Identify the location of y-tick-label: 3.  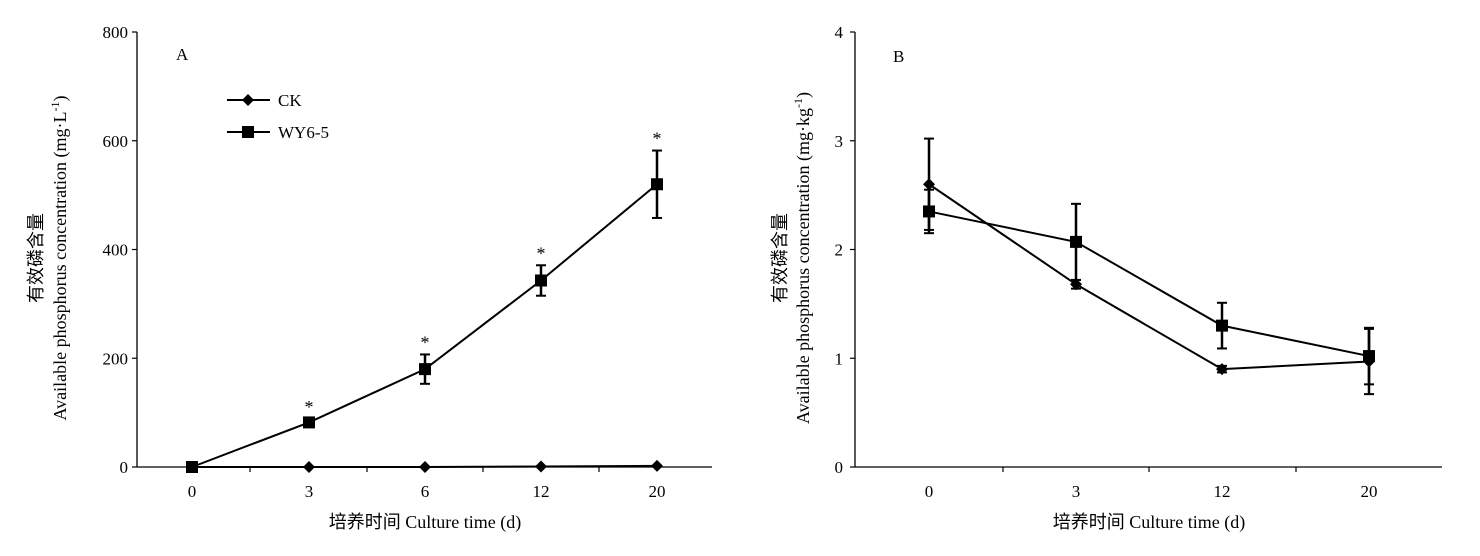
(839, 141).